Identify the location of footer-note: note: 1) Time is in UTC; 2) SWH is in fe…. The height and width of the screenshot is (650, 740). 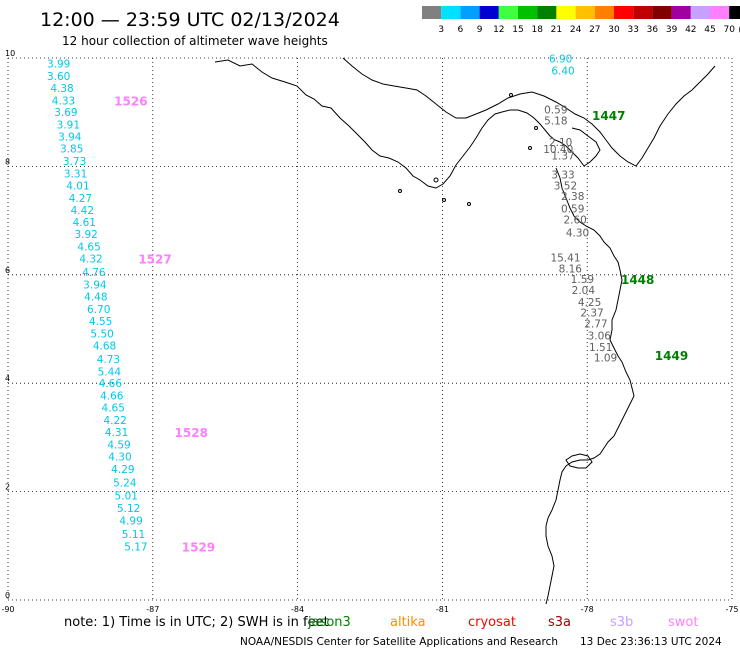
(196, 622).